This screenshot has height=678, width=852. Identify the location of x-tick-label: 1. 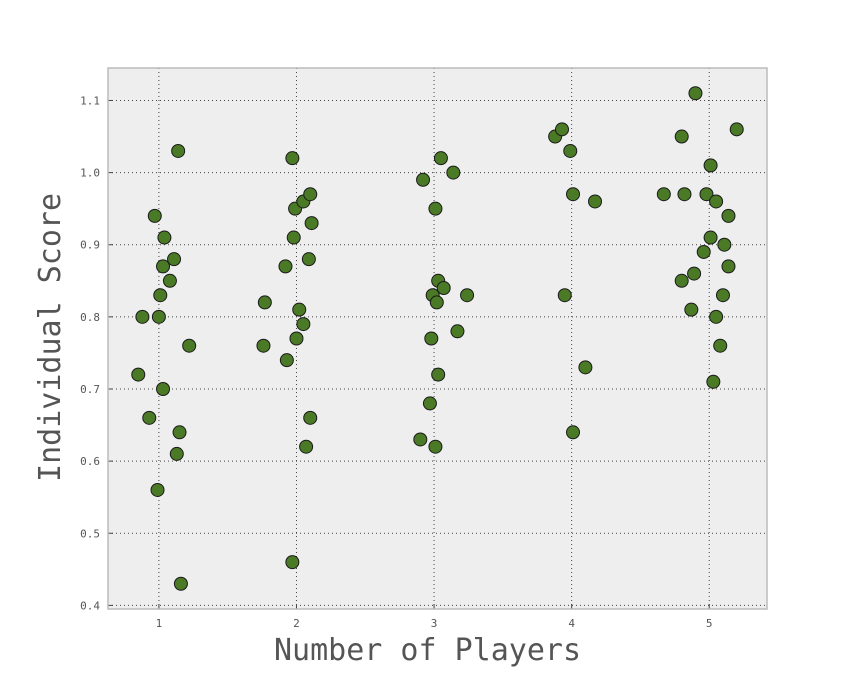
(159, 623).